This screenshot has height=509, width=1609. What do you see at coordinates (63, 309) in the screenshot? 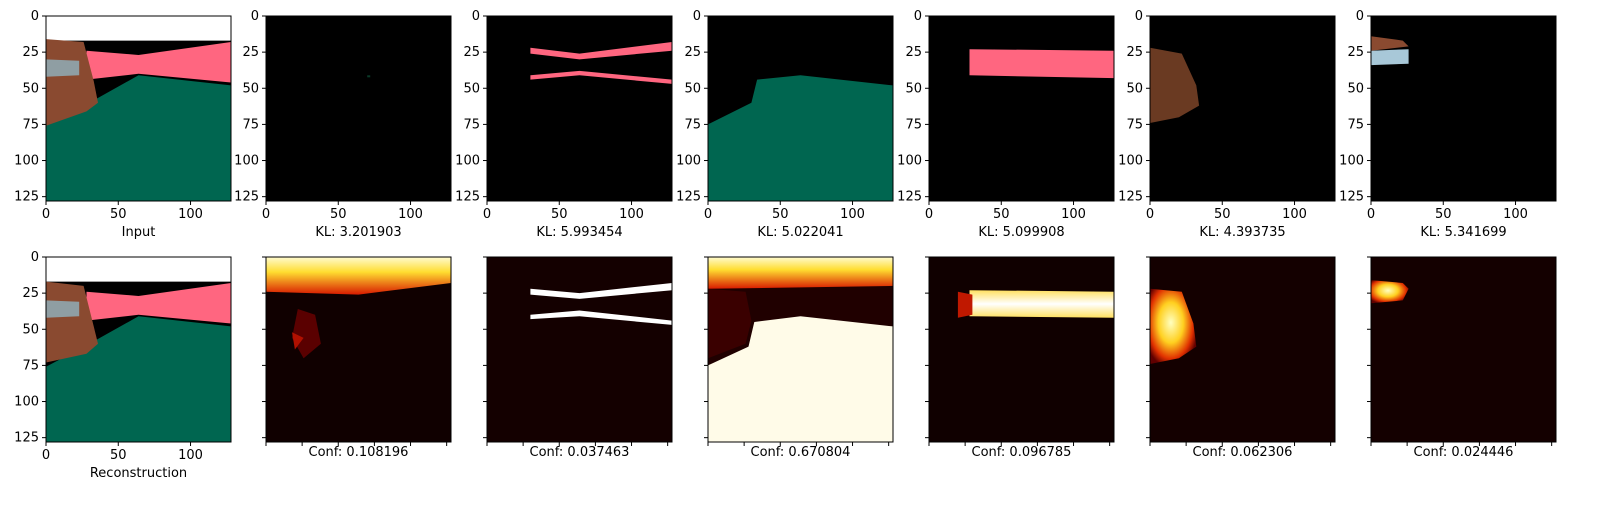
I see `bandage-region` at bounding box center [63, 309].